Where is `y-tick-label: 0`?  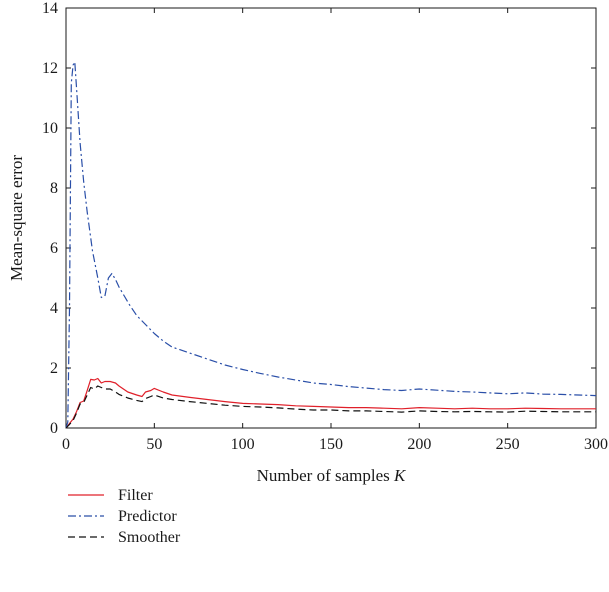
y-tick-label: 0 is located at coordinates (54, 428).